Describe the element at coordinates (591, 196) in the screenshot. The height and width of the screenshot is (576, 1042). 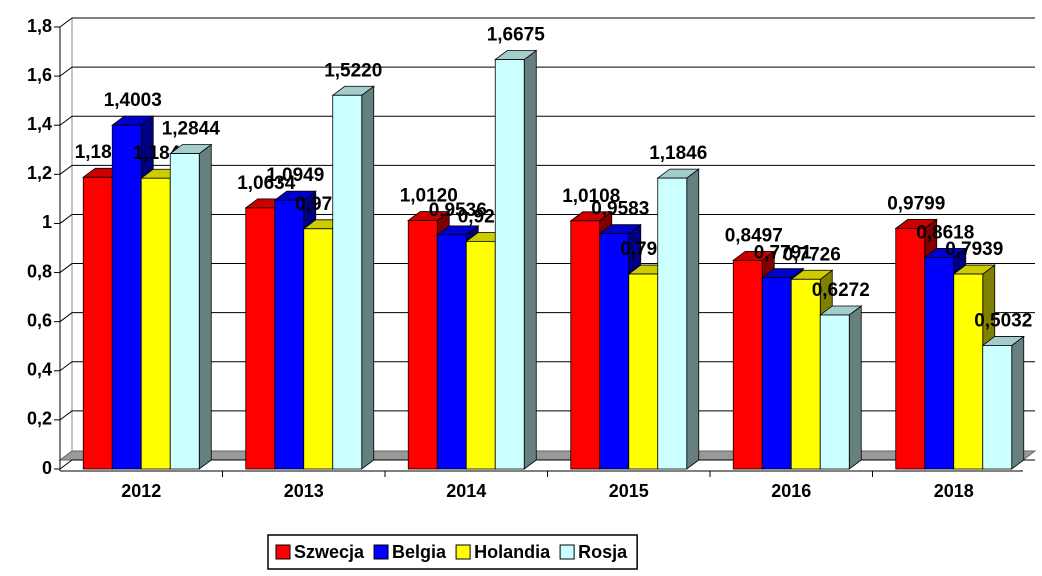
I see `value-label: 1,0108` at that location.